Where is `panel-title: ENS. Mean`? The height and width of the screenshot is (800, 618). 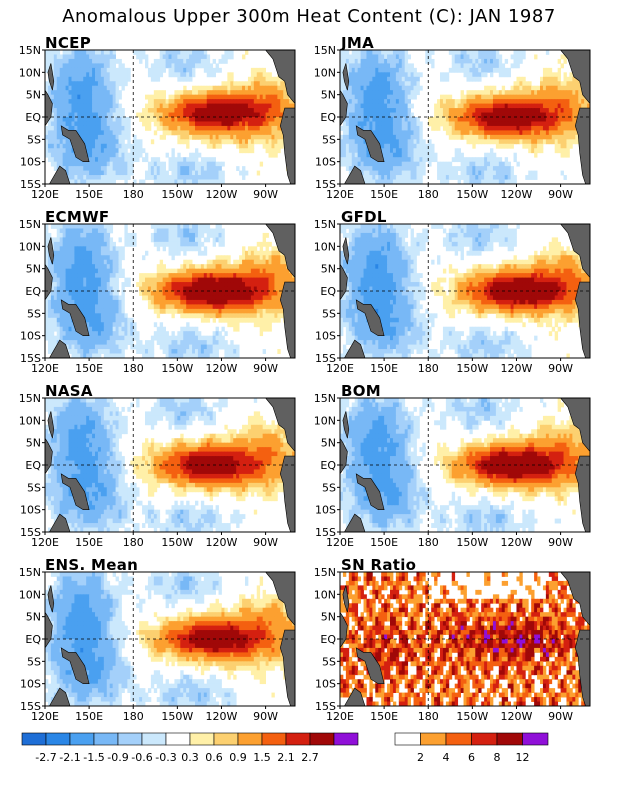
panel-title: ENS. Mean is located at coordinates (92, 565).